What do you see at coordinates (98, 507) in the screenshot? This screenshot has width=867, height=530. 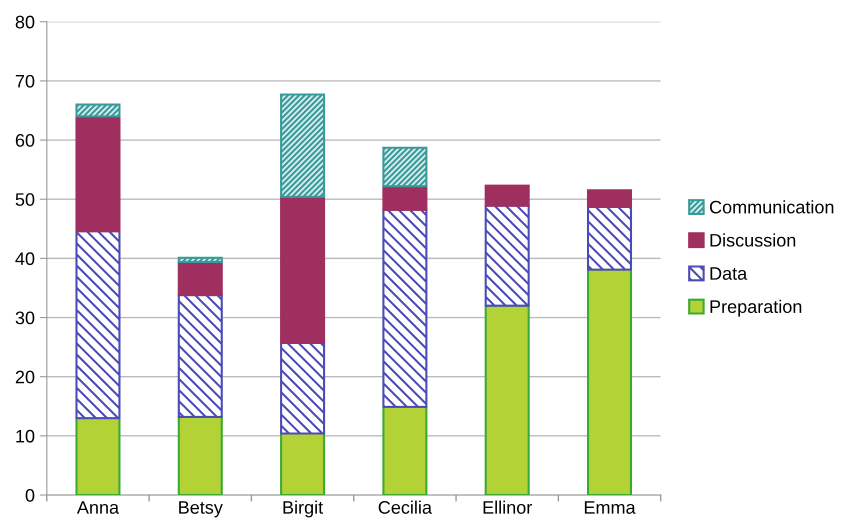 I see `x-tick-label: Anna` at bounding box center [98, 507].